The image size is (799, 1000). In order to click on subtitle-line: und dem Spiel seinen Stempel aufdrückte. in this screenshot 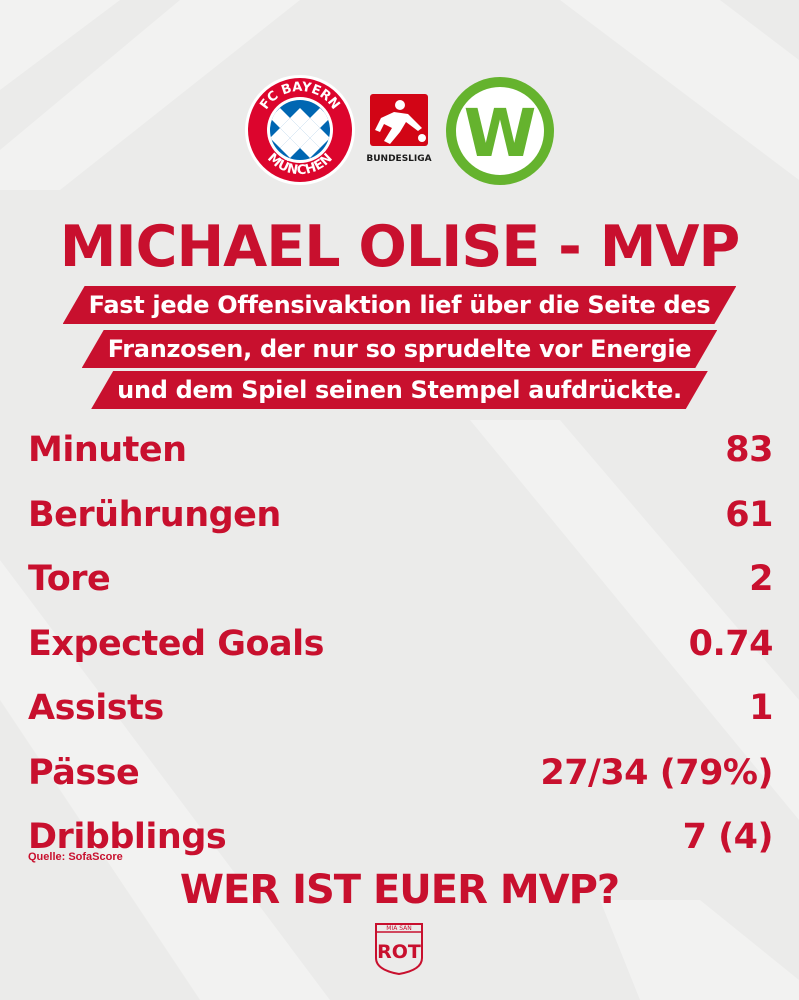, I will do `click(399, 390)`.